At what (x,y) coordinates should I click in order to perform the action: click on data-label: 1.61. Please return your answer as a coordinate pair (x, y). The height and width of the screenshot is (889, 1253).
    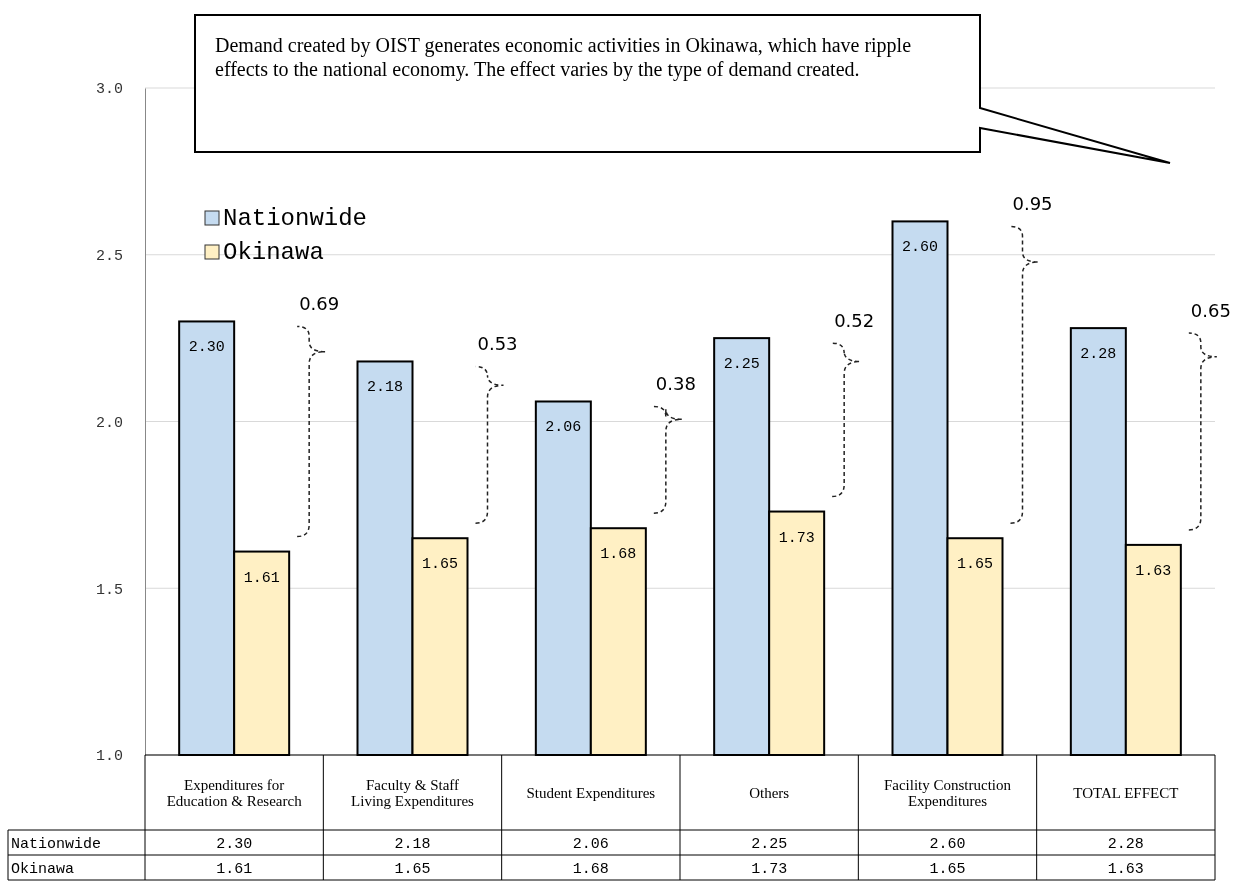
    Looking at the image, I should click on (234, 869).